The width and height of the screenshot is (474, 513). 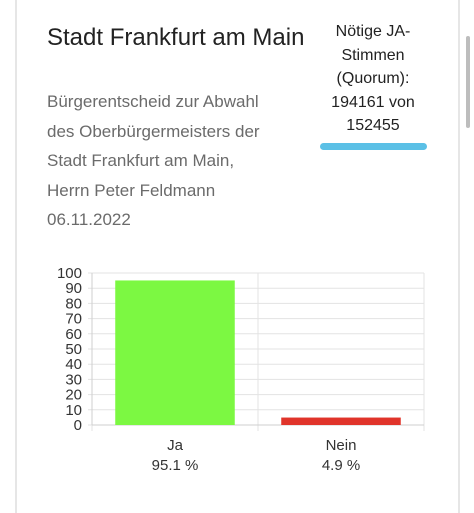 I want to click on card-right-border, so click(x=459, y=256).